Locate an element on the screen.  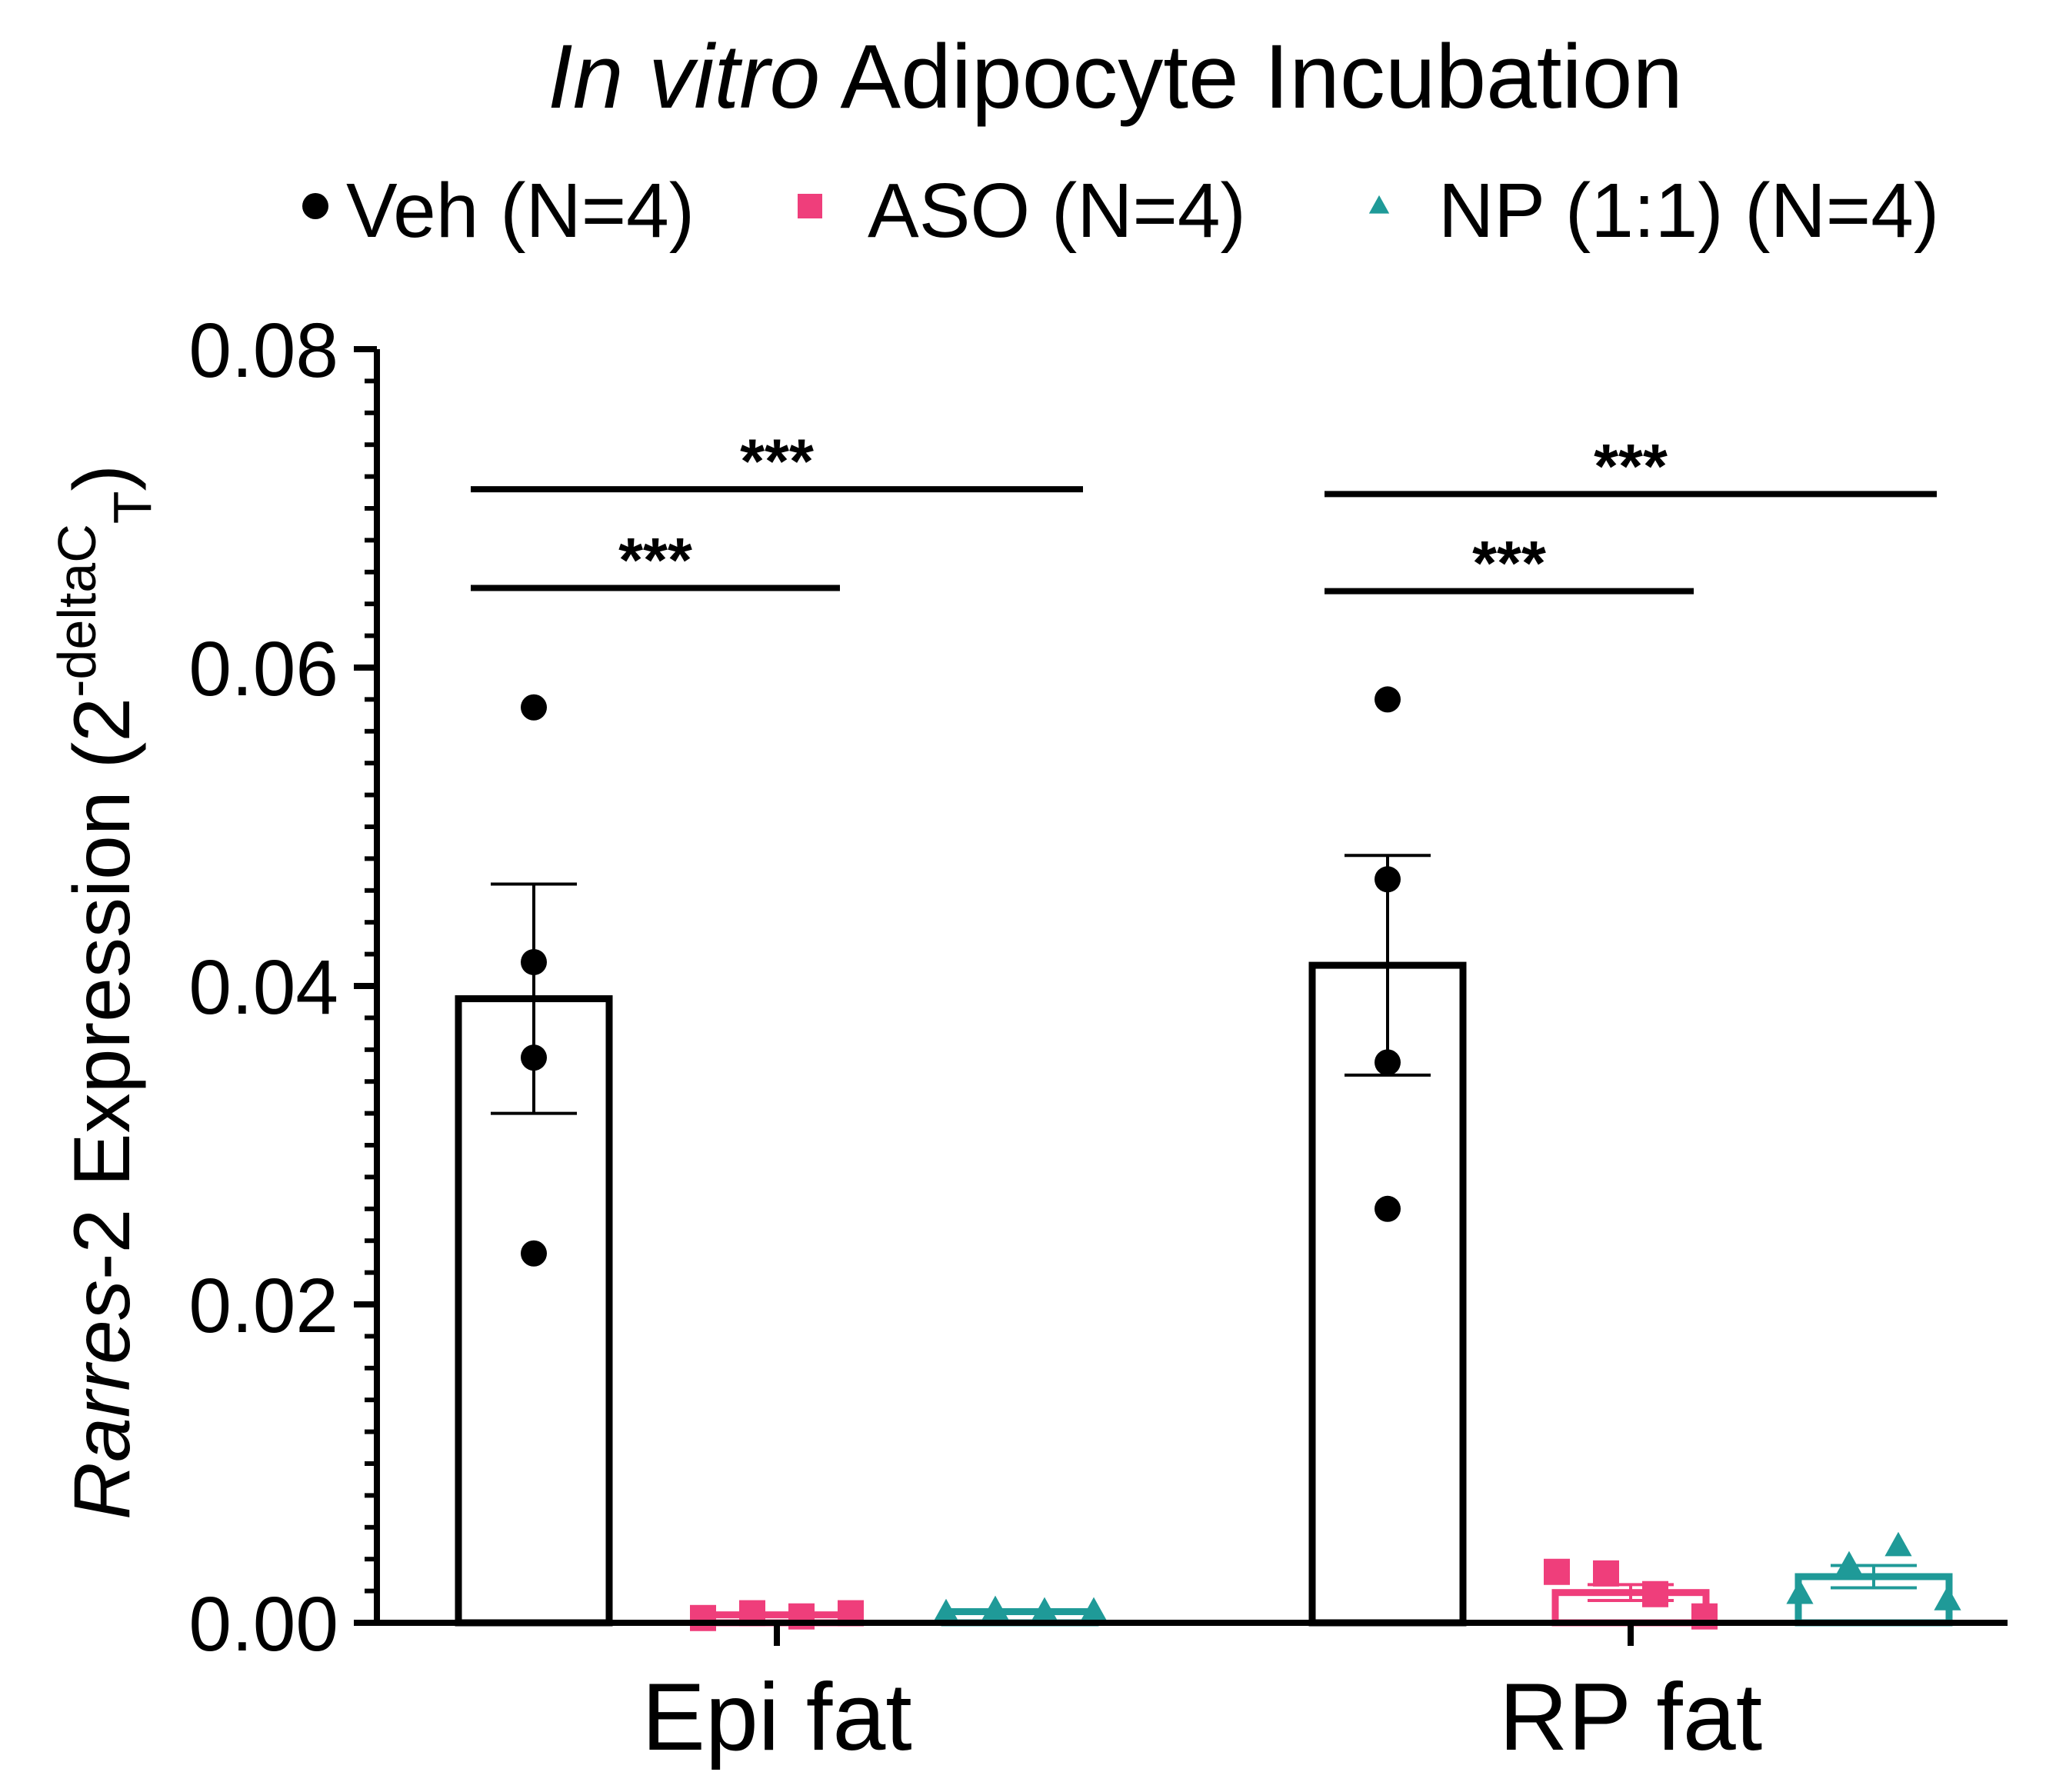
y-axis-label: Rarres-2 Expression (2-deltaCT) is located at coordinates (104, 992).